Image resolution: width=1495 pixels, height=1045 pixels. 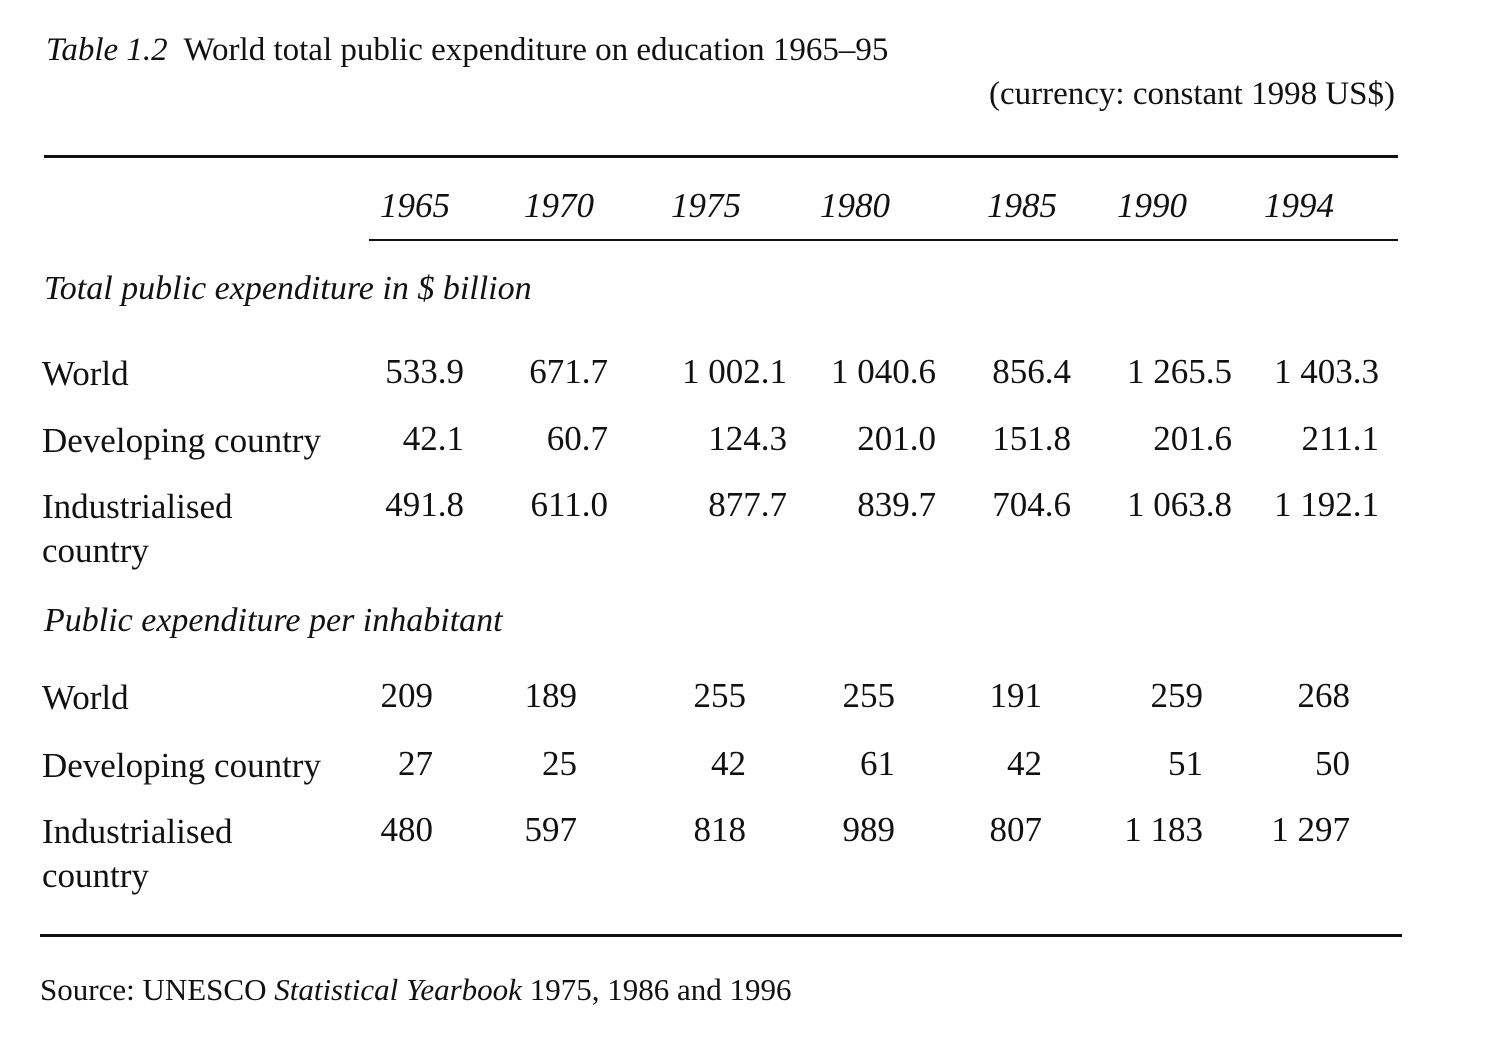 What do you see at coordinates (1310, 829) in the screenshot?
I see `table-cell: 1 297` at bounding box center [1310, 829].